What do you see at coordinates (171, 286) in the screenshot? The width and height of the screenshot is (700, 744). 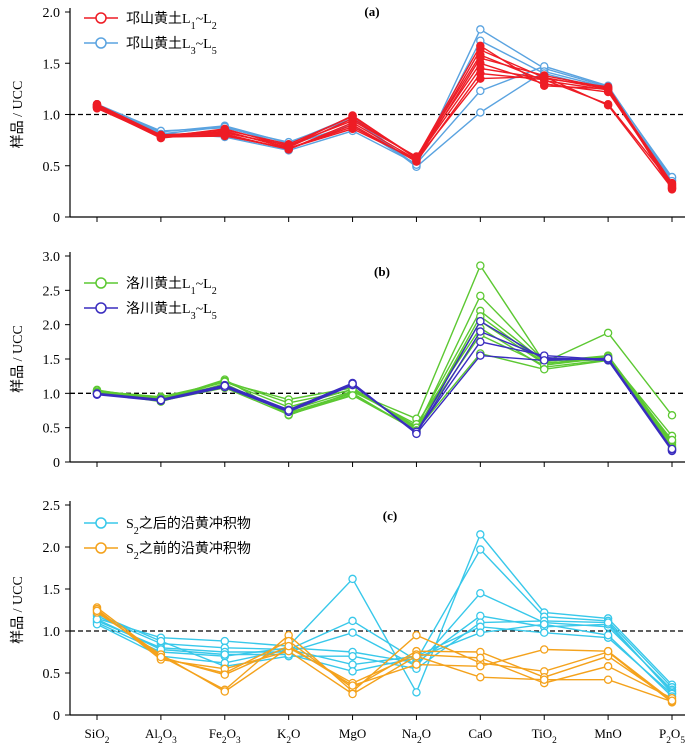 I see `legend-label: 洛川黄土L1~L2` at bounding box center [171, 286].